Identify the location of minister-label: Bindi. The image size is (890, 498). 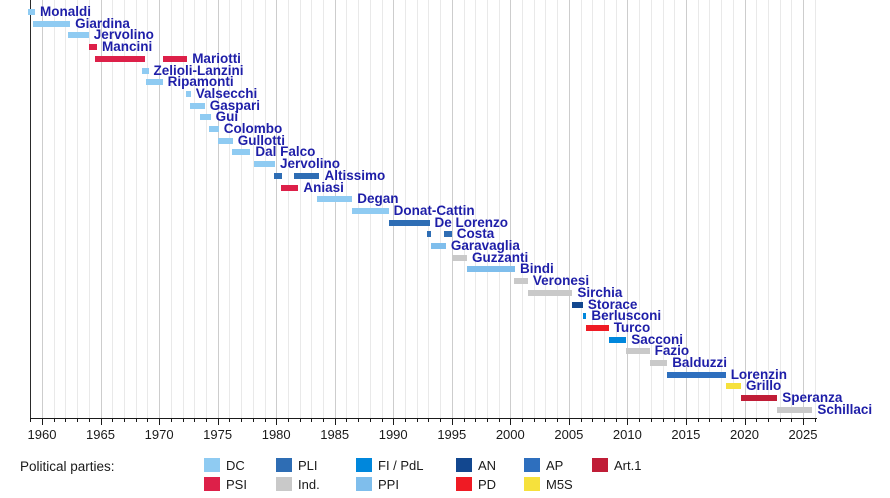
(537, 269).